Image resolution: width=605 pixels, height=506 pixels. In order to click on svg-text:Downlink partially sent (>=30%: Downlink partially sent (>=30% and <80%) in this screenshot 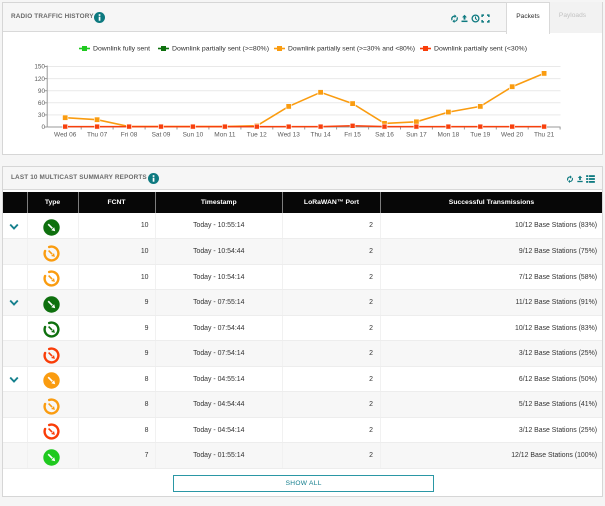, I will do `click(351, 49)`.